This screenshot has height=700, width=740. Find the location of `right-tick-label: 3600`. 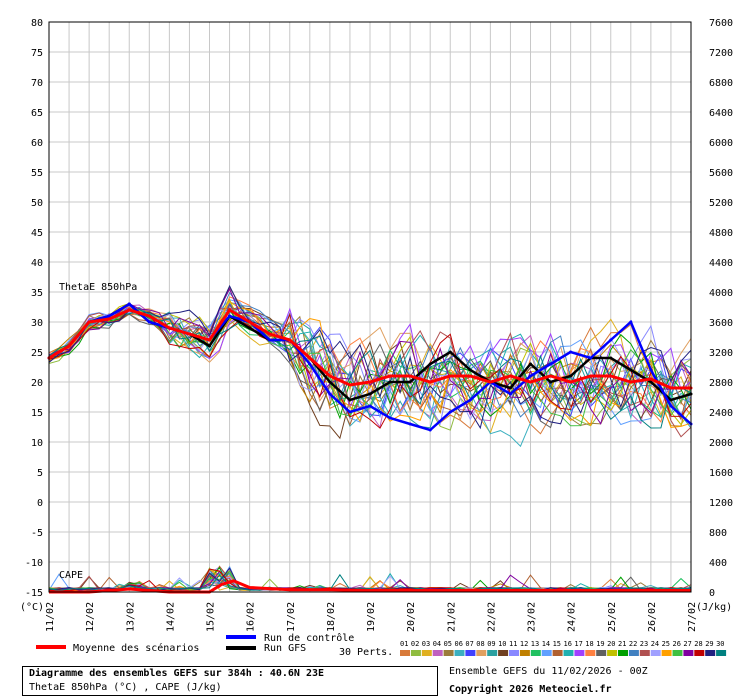

right-tick-label: 3600 is located at coordinates (721, 323).